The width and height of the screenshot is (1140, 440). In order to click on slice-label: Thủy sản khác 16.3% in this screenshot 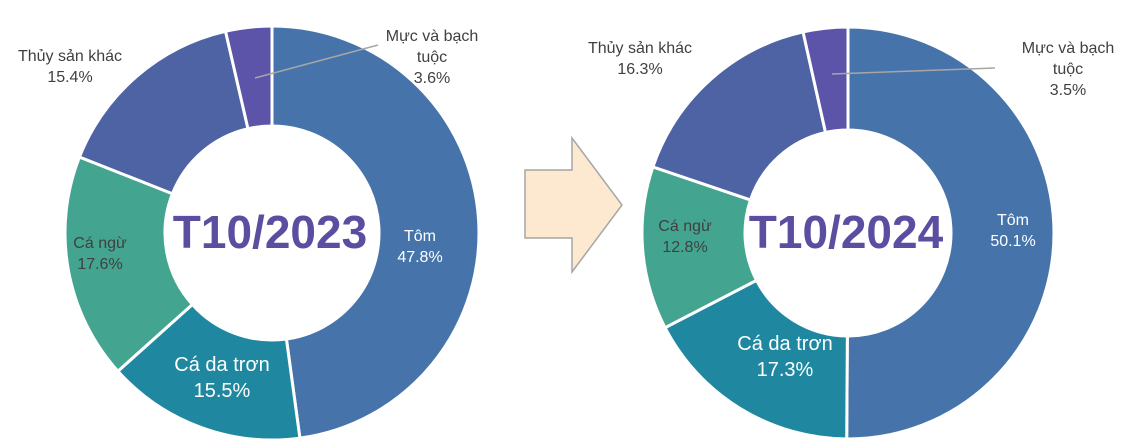, I will do `click(640, 60)`.